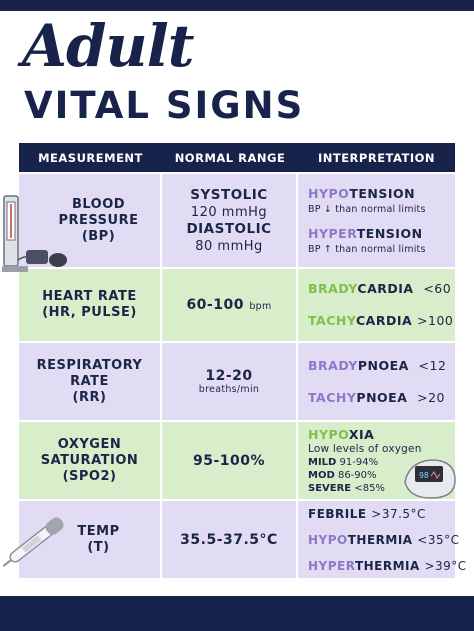 This screenshot has height=631, width=474. I want to click on hypothermia-term: HYPOTHERMIA <35°C, so click(384, 539).